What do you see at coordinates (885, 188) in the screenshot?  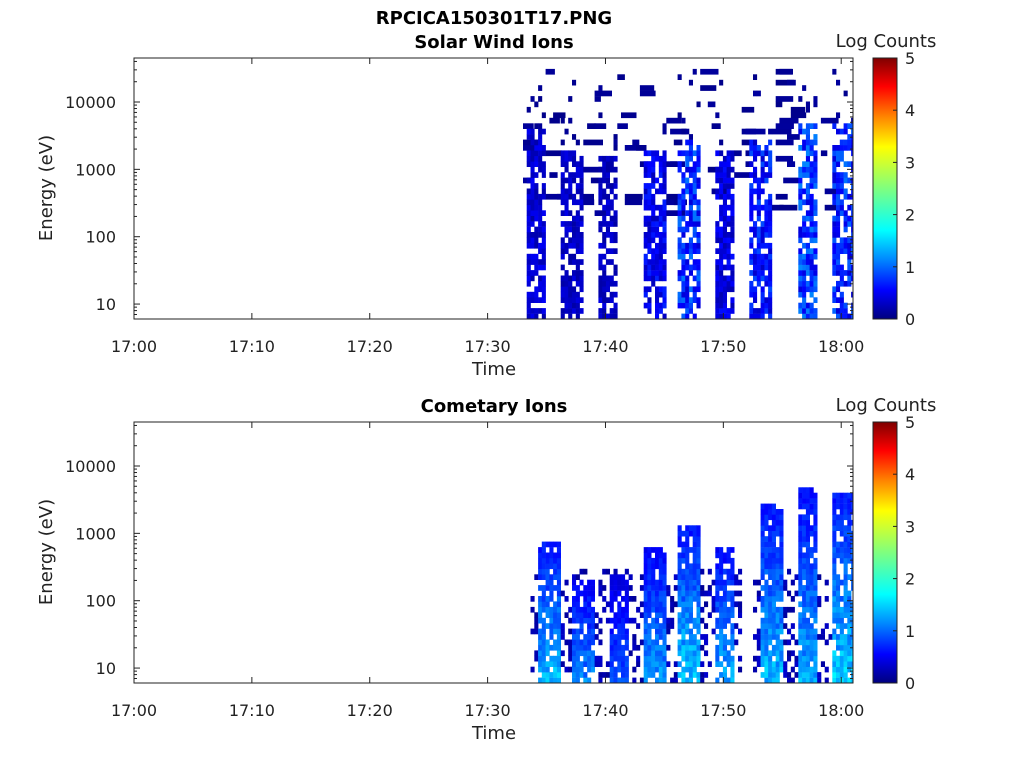 I see `colorbar` at bounding box center [885, 188].